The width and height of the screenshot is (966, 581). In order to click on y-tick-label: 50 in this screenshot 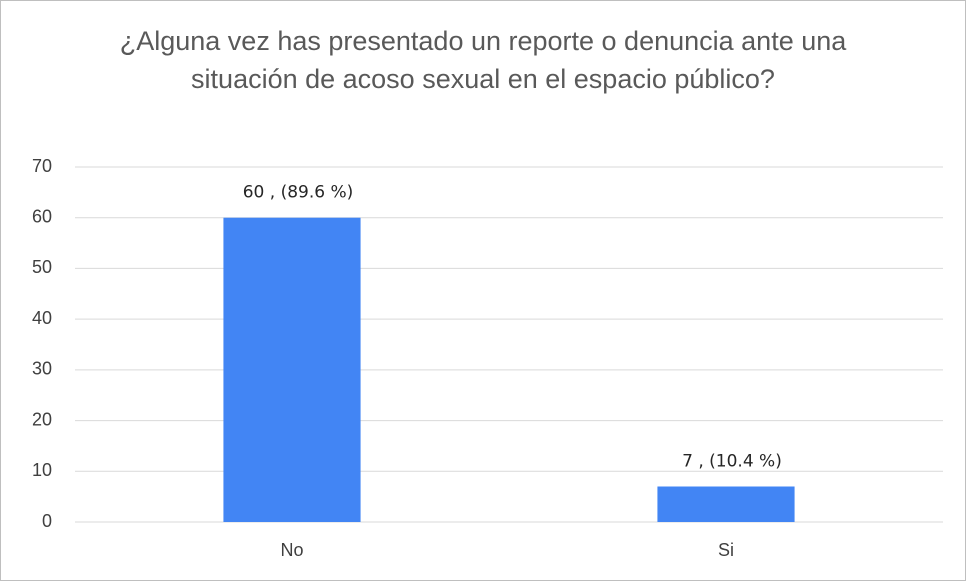, I will do `click(42, 267)`.